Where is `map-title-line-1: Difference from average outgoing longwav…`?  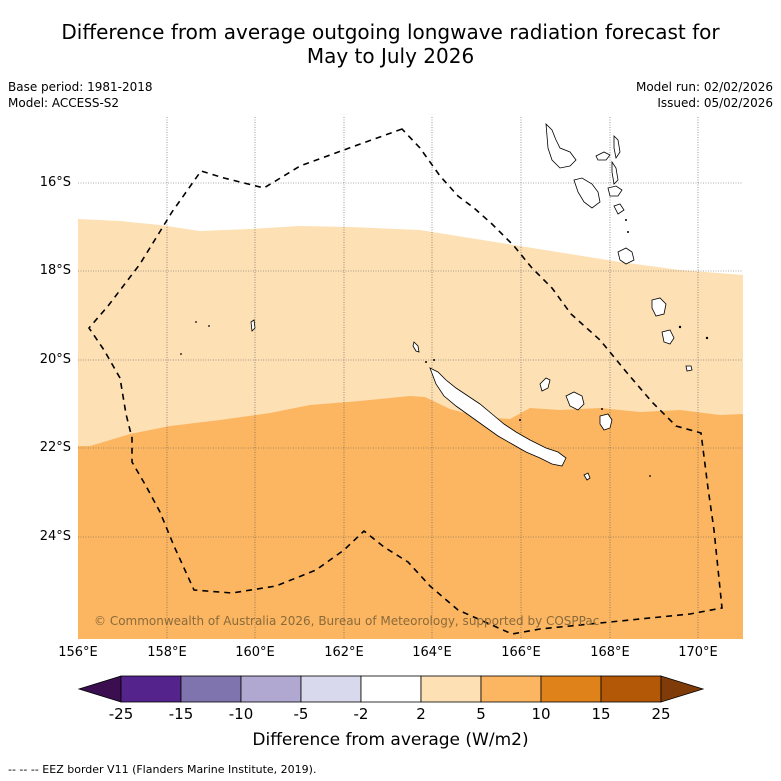 map-title-line-1: Difference from average outgoing longwav… is located at coordinates (390, 32).